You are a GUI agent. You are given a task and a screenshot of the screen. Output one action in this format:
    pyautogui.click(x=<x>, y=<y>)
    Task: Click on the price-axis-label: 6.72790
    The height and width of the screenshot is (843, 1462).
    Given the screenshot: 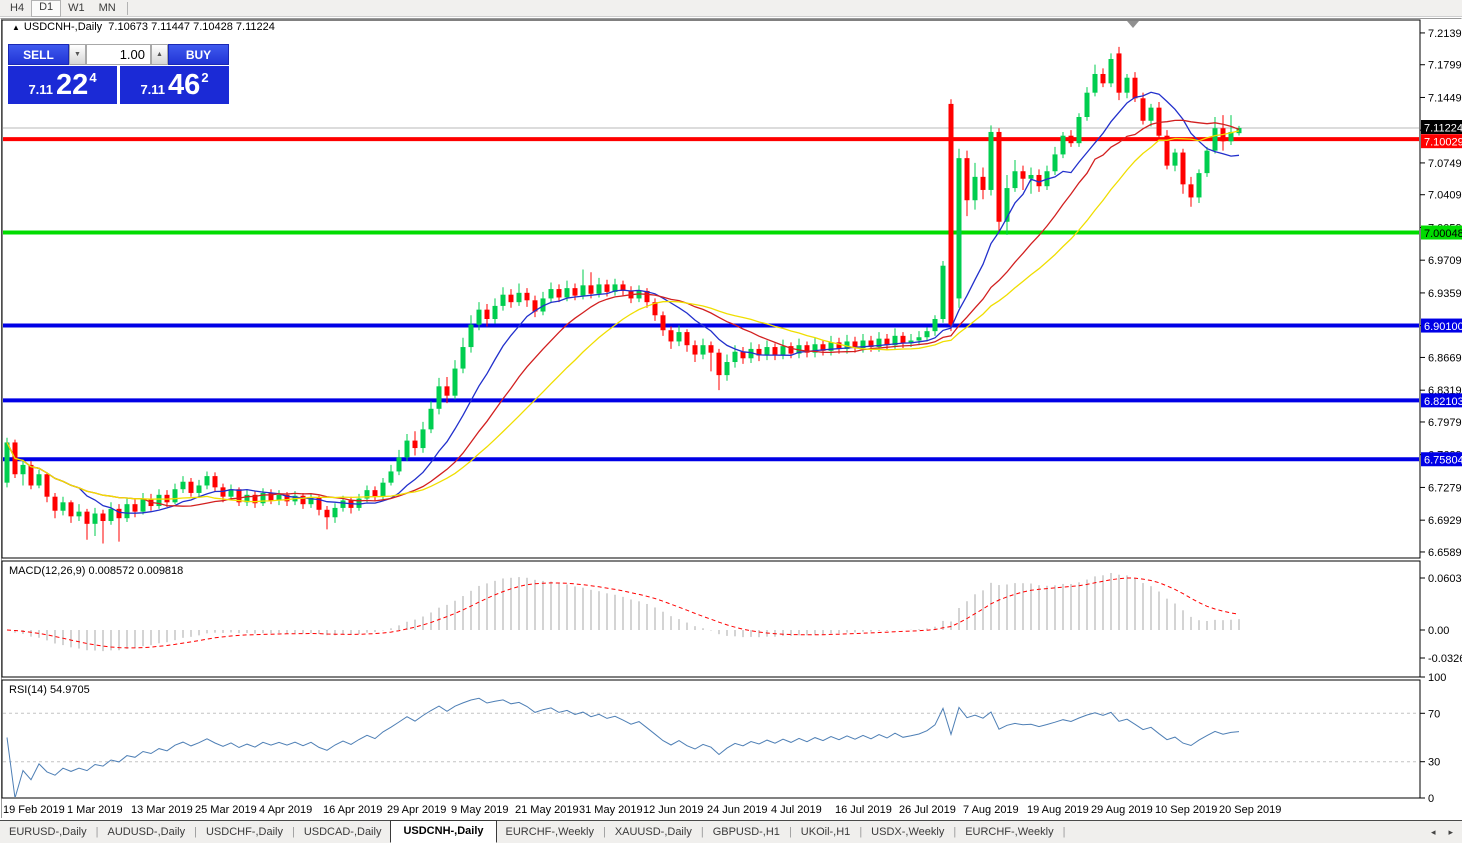 What is the action you would take?
    pyautogui.click(x=1445, y=488)
    